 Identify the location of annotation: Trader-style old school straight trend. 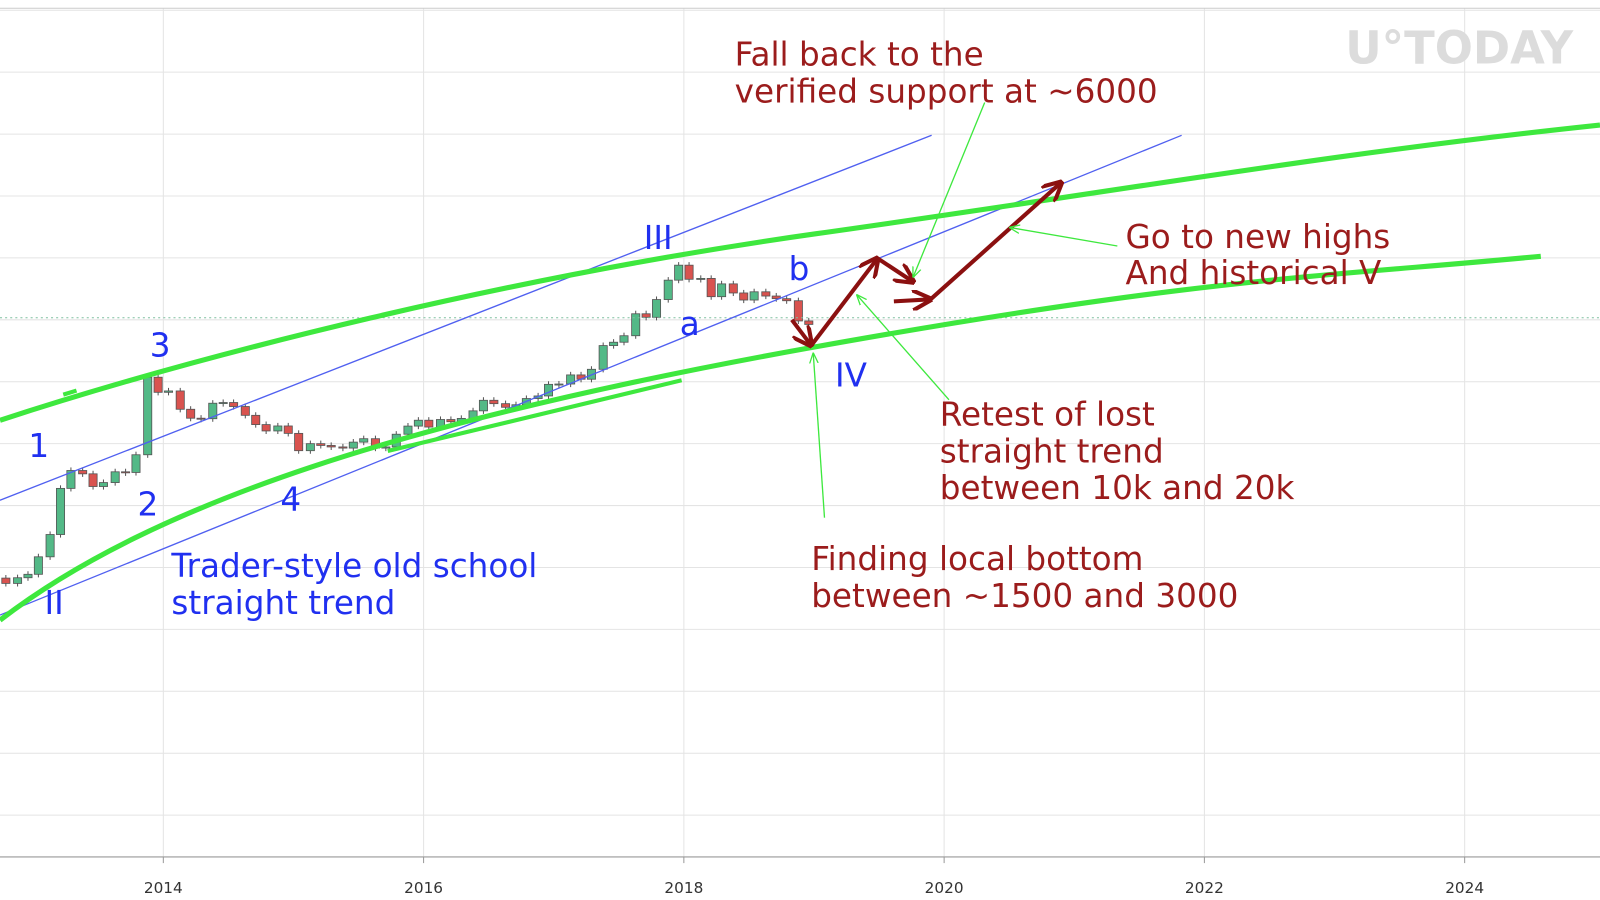
(358, 584).